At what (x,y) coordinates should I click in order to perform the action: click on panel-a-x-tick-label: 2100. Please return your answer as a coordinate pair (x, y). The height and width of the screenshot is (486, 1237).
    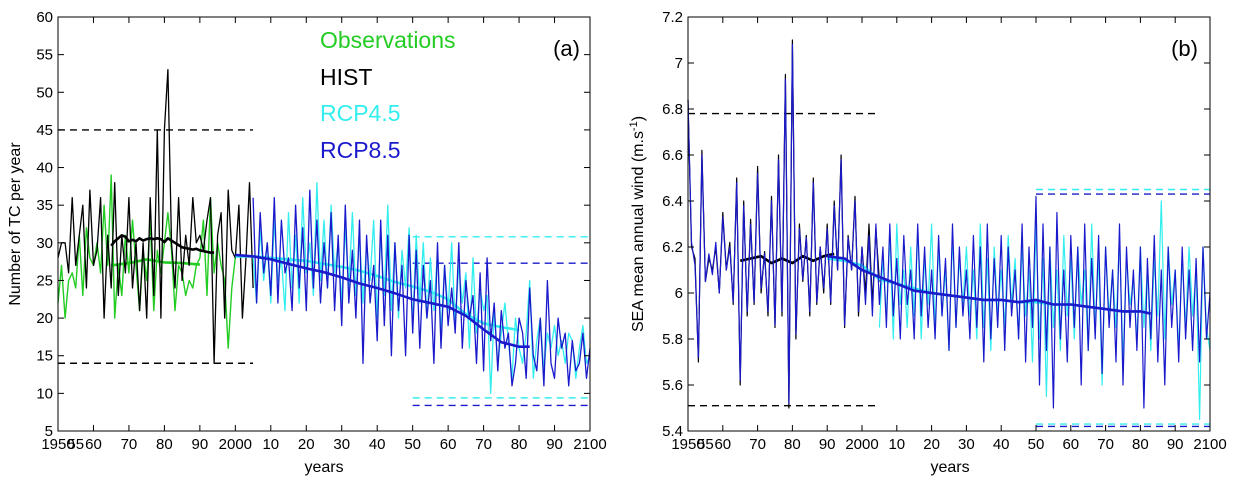
    Looking at the image, I should click on (589, 444).